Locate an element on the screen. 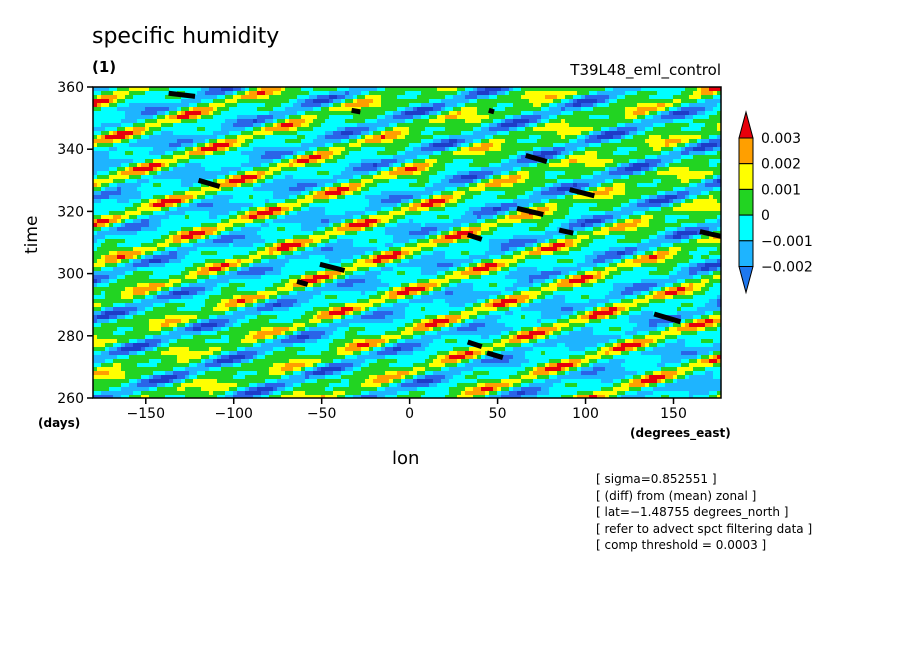 This screenshot has width=904, height=654. chart-subtitle: (1) is located at coordinates (104, 67).